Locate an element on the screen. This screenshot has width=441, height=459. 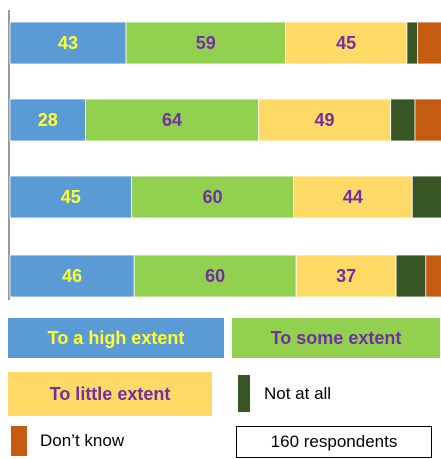
bar-segment-r3-s2 is located at coordinates (212, 197).